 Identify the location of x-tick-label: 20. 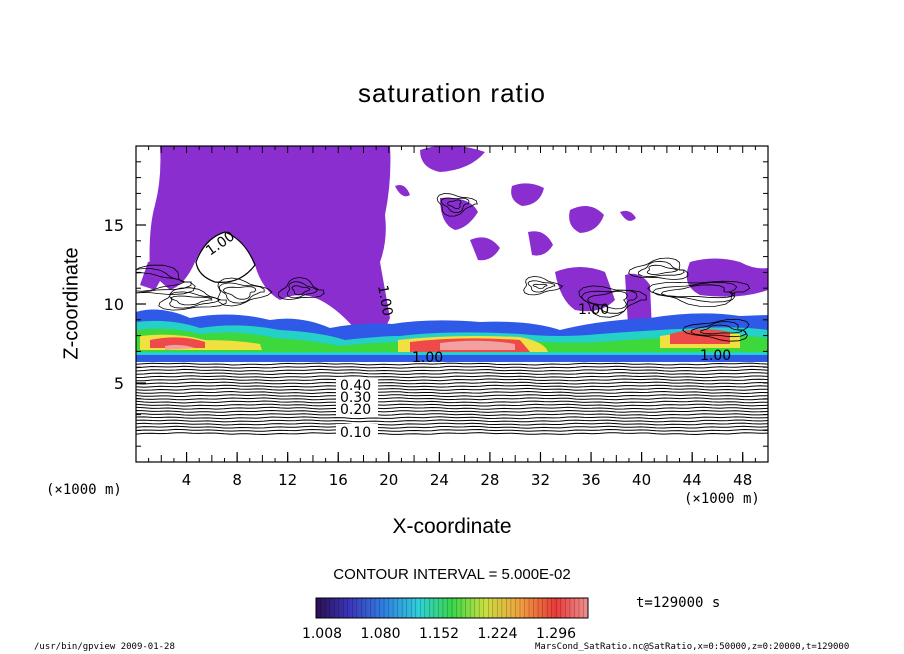
(388, 480).